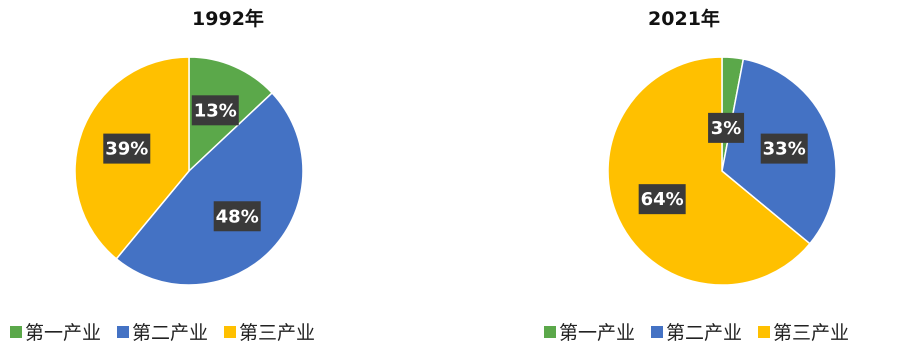  What do you see at coordinates (684, 19) in the screenshot?
I see `chart-title: 2021年` at bounding box center [684, 19].